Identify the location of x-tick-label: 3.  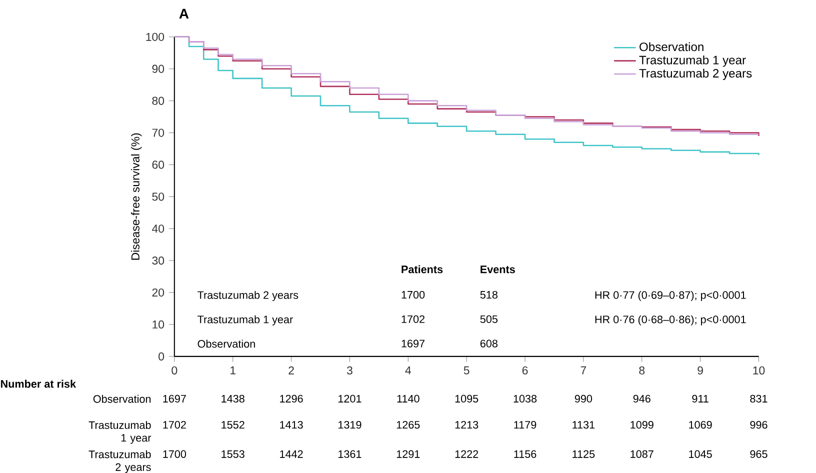
(349, 370).